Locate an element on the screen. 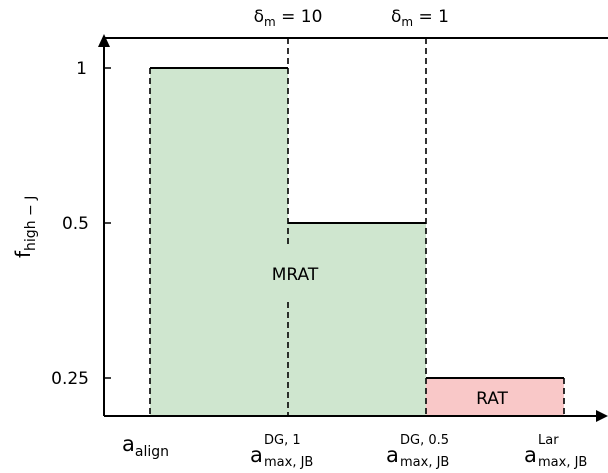  y-axis-label: fhigh − J is located at coordinates (25, 227).